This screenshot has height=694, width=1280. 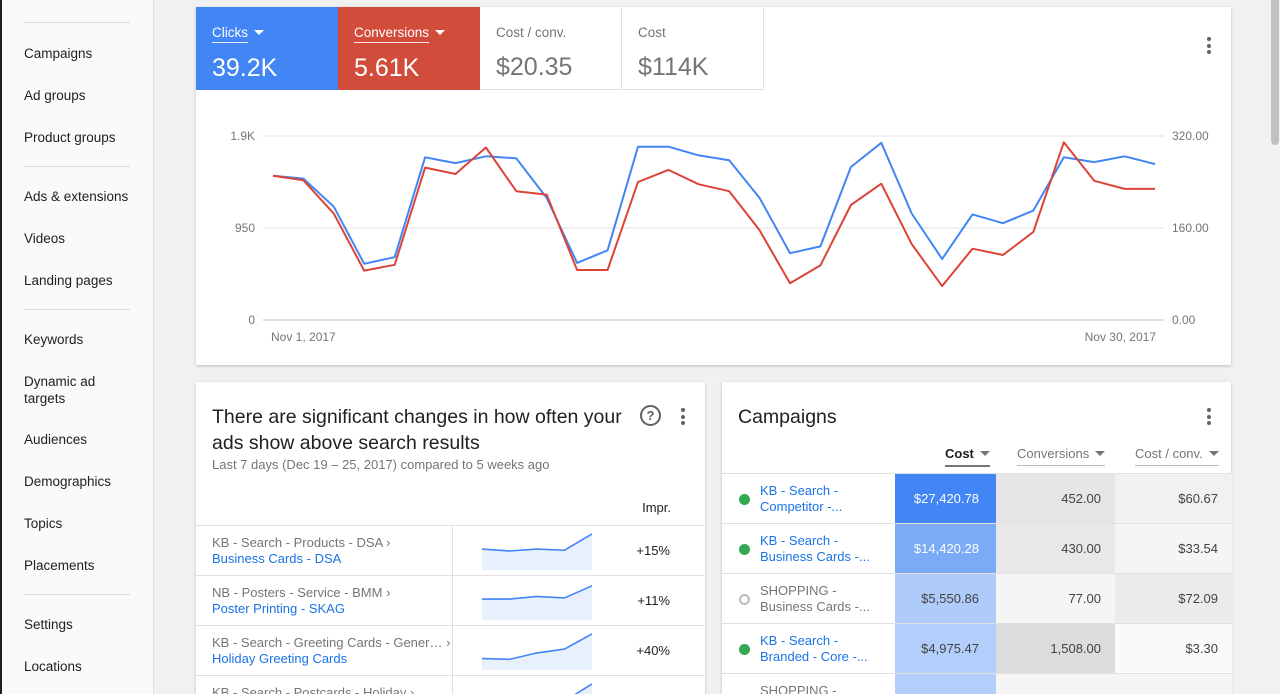 I want to click on campaign-path: KB - Search - Postcards - Holiday ›, so click(x=313, y=689).